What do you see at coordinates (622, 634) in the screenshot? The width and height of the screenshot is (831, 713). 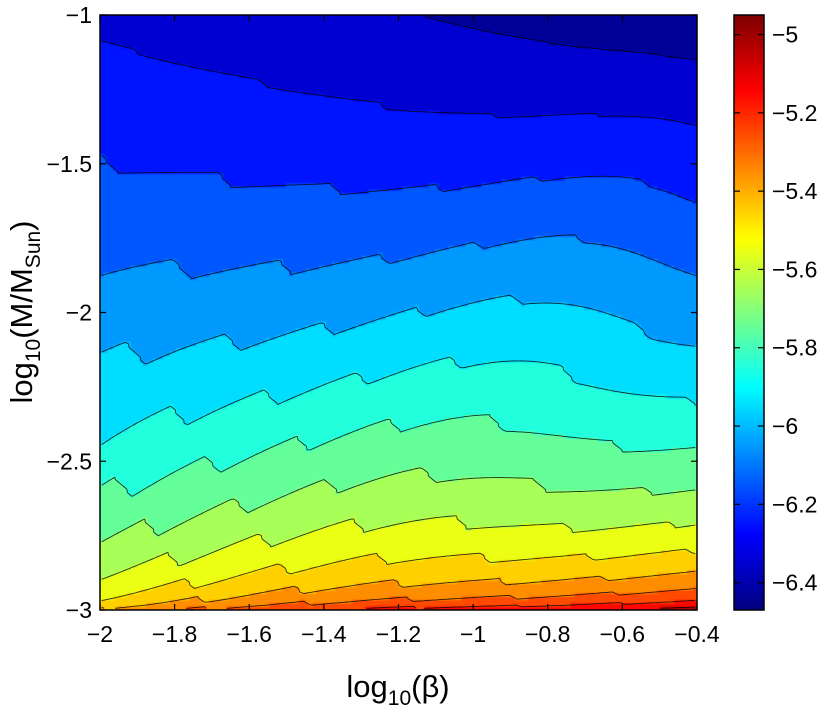 I see `x-tick-label: −0.6` at bounding box center [622, 634].